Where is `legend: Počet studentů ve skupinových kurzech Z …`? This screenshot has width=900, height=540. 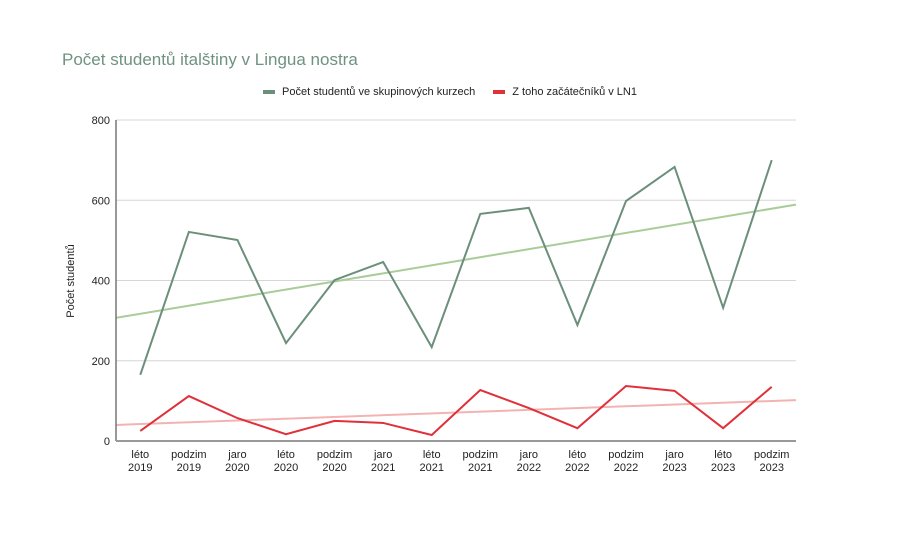 legend: Počet studentů ve skupinových kurzech Z … is located at coordinates (450, 92).